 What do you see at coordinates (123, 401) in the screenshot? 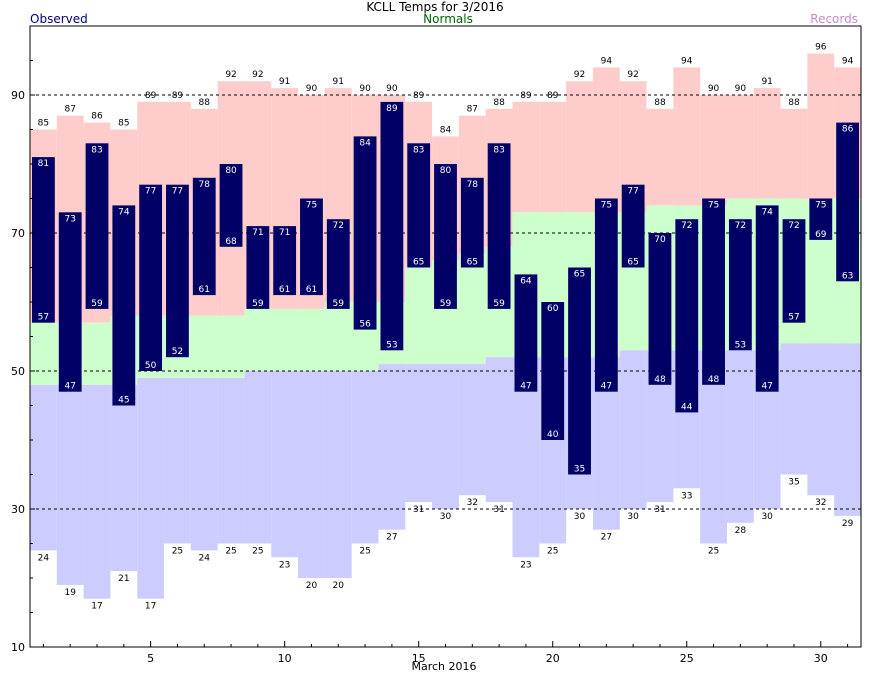
I see `observed-low-label: 45` at bounding box center [123, 401].